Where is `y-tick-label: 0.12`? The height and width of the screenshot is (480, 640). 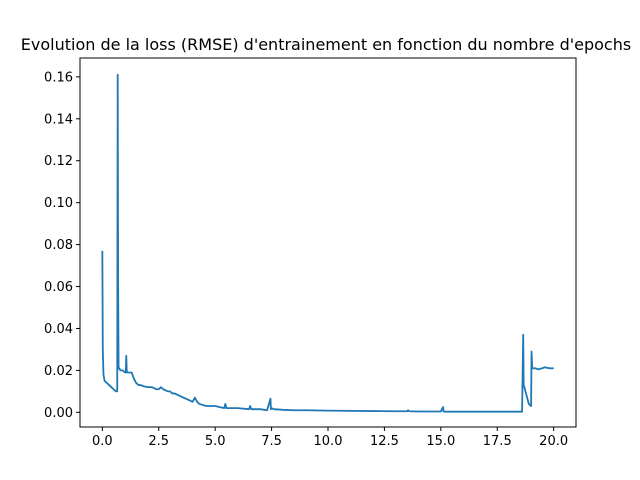
y-tick-label: 0.12 is located at coordinates (58, 161).